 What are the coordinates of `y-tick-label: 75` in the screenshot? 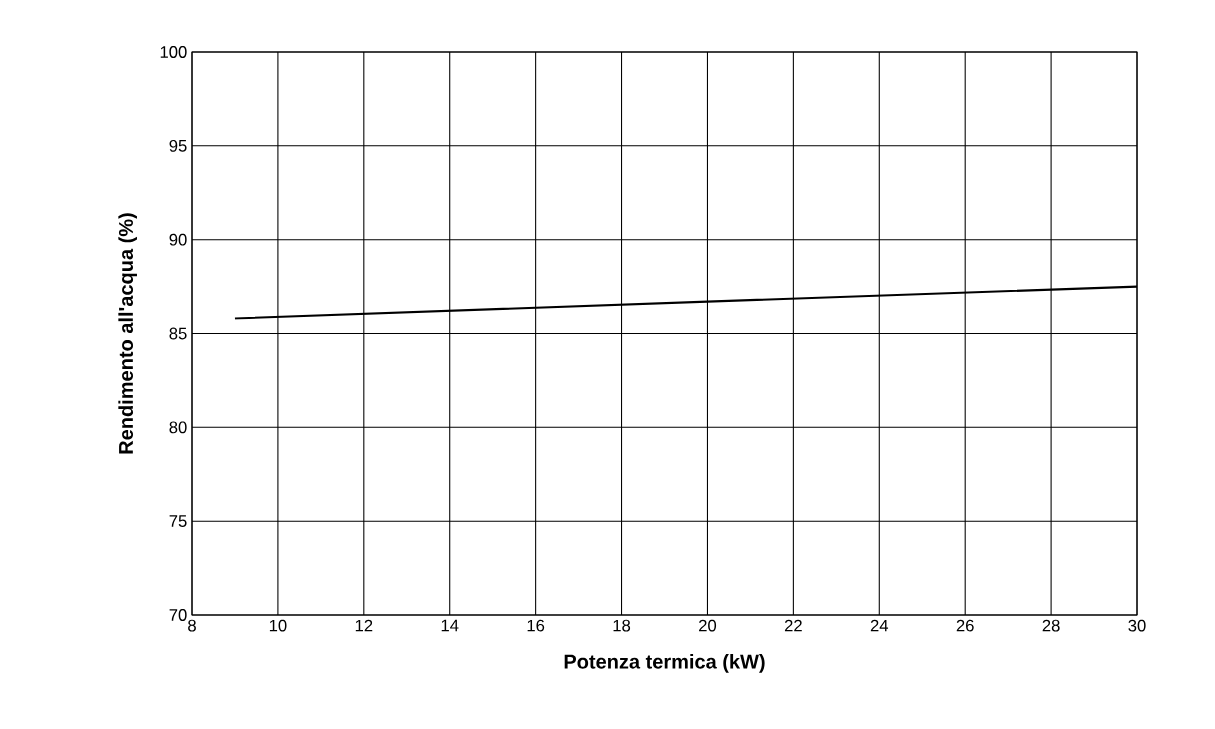 It's located at (178, 521).